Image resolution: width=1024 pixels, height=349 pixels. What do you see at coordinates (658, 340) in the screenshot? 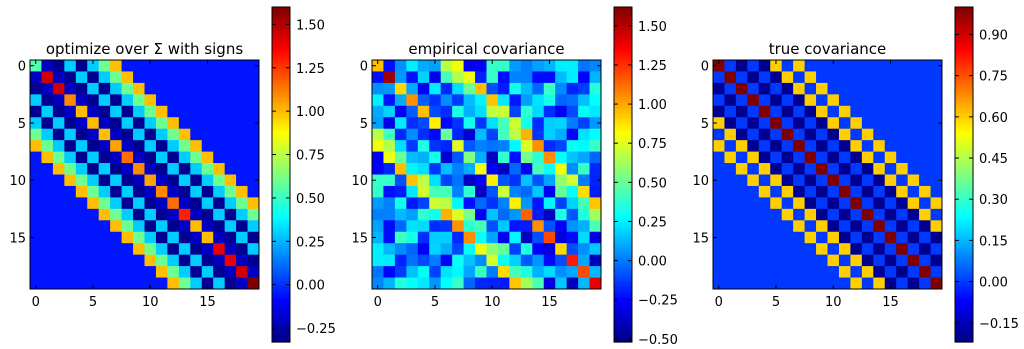
I see `colorbar-tick-label: −0.50` at bounding box center [658, 340].